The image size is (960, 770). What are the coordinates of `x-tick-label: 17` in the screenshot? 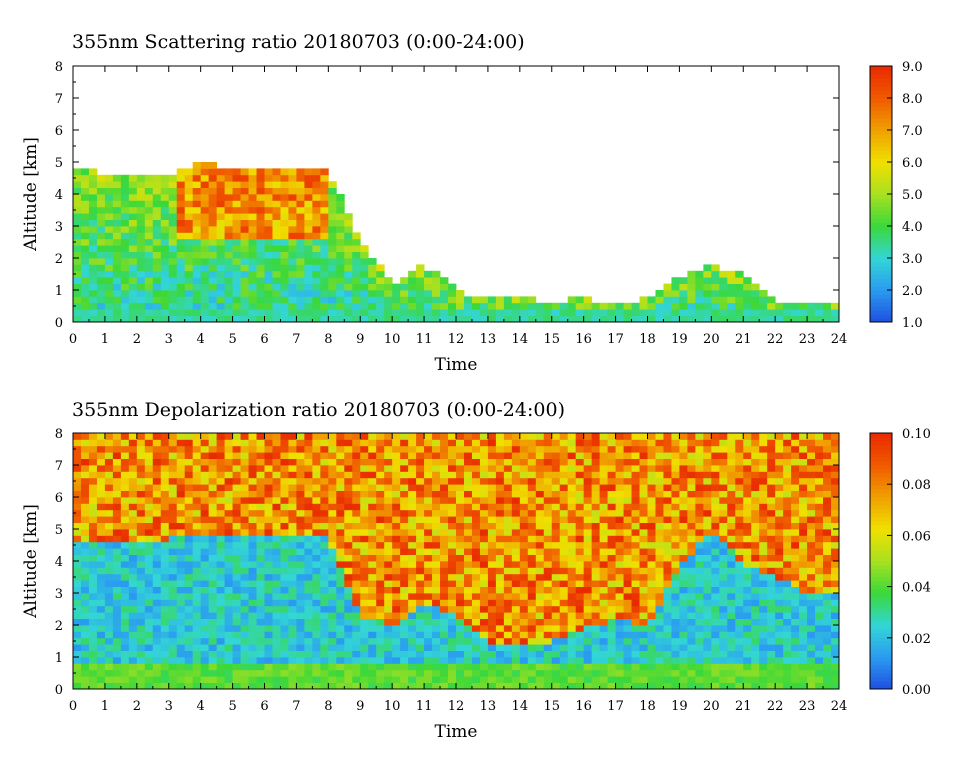 It's located at (615, 339).